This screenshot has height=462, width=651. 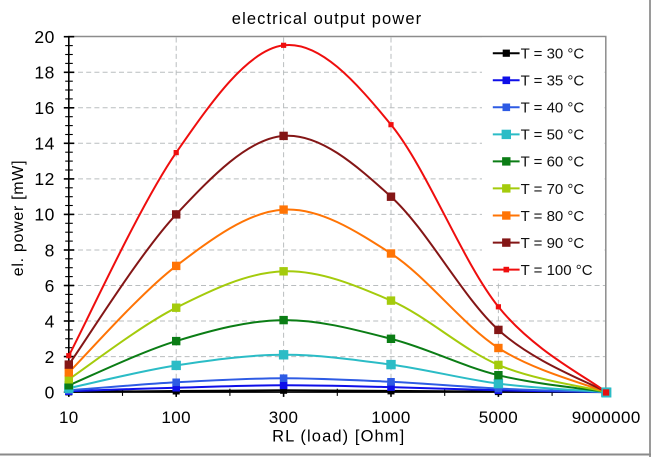 What do you see at coordinates (44, 37) in the screenshot?
I see `svg-text: 20` at bounding box center [44, 37].